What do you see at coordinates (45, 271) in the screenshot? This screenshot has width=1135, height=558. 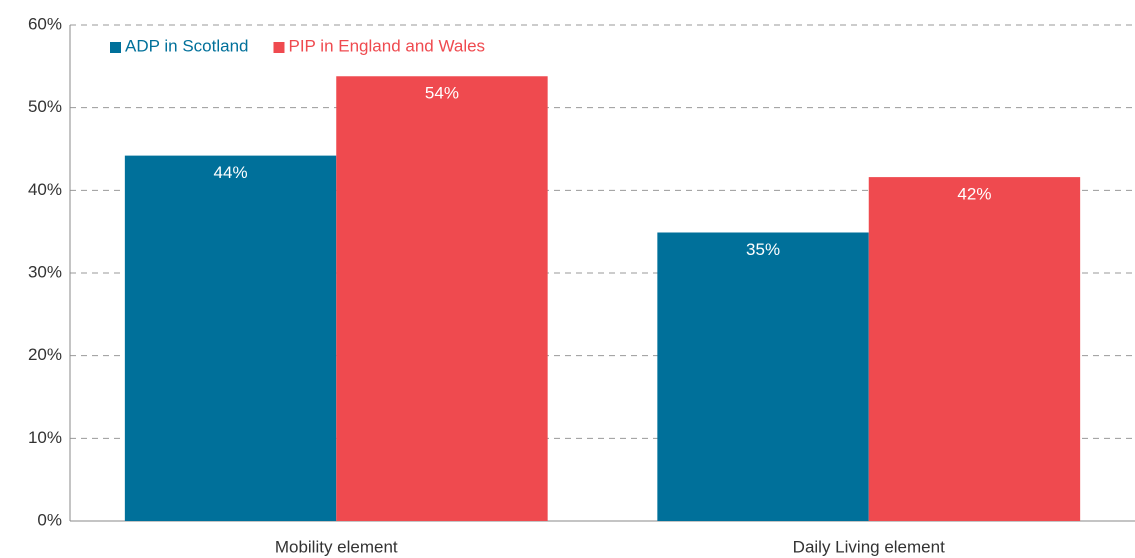 I see `y-tick-label: 30%` at bounding box center [45, 271].